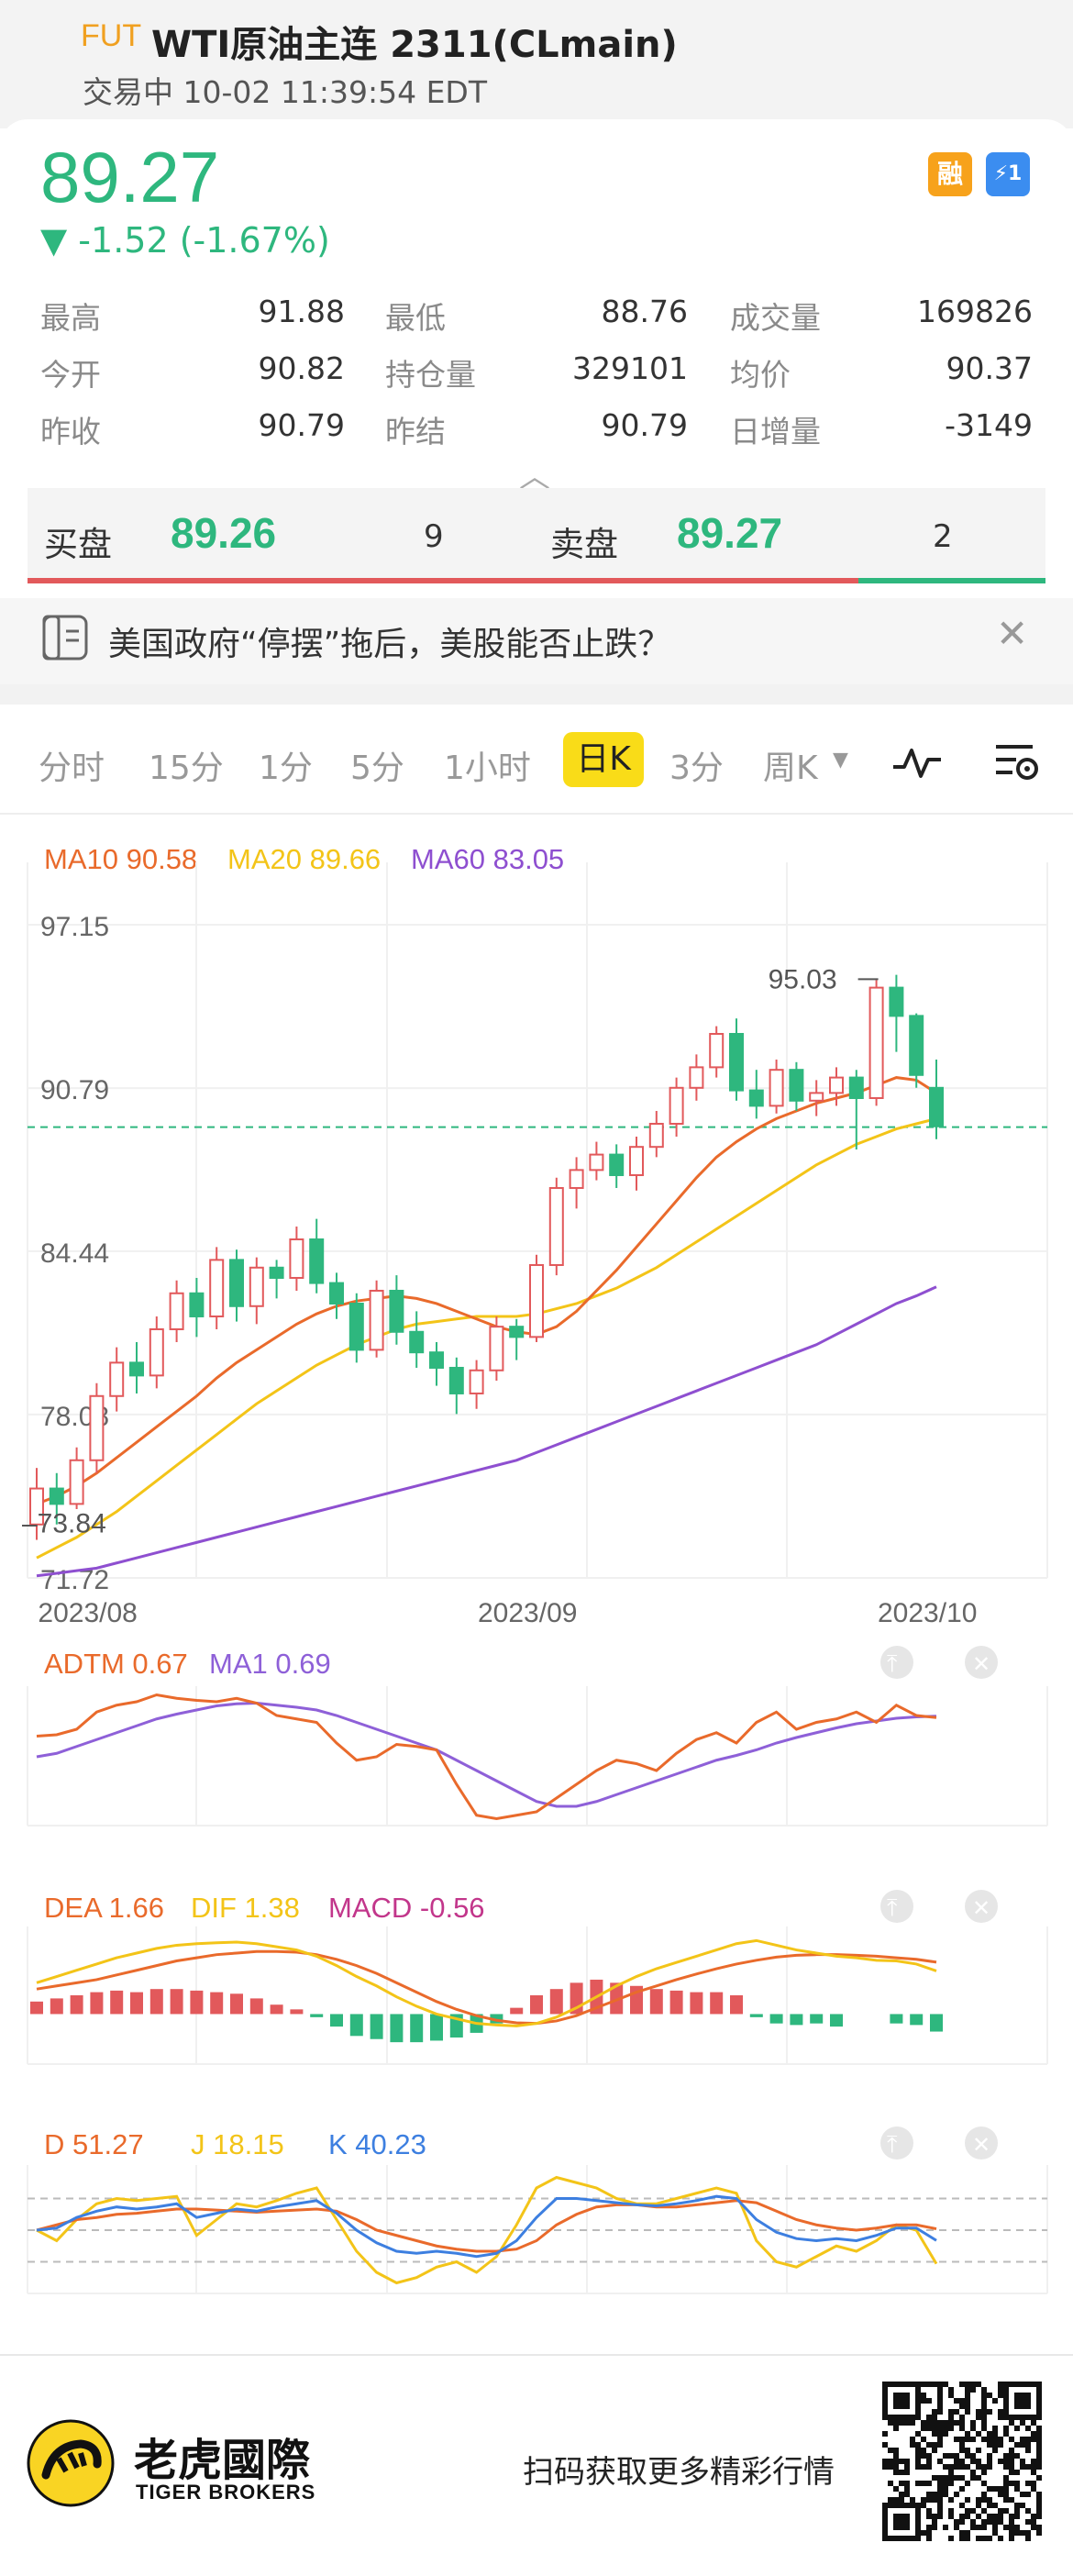  I want to click on j-line, so click(487, 2230).